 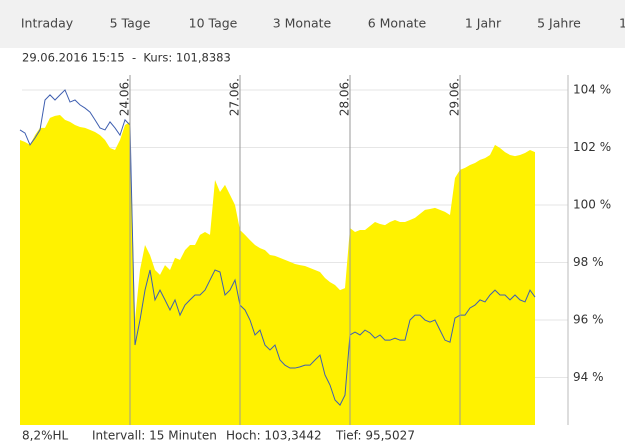 I want to click on info-line: 29.06.2016 15:15 - Kurs: 101,8383, so click(x=126, y=58).